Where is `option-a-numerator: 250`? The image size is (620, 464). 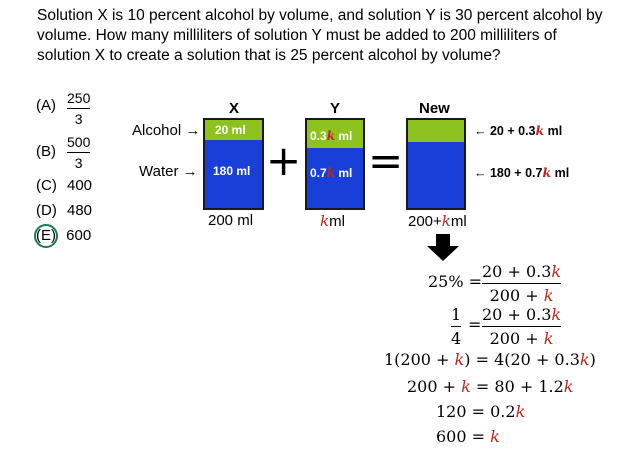 option-a-numerator: 250 is located at coordinates (79, 98).